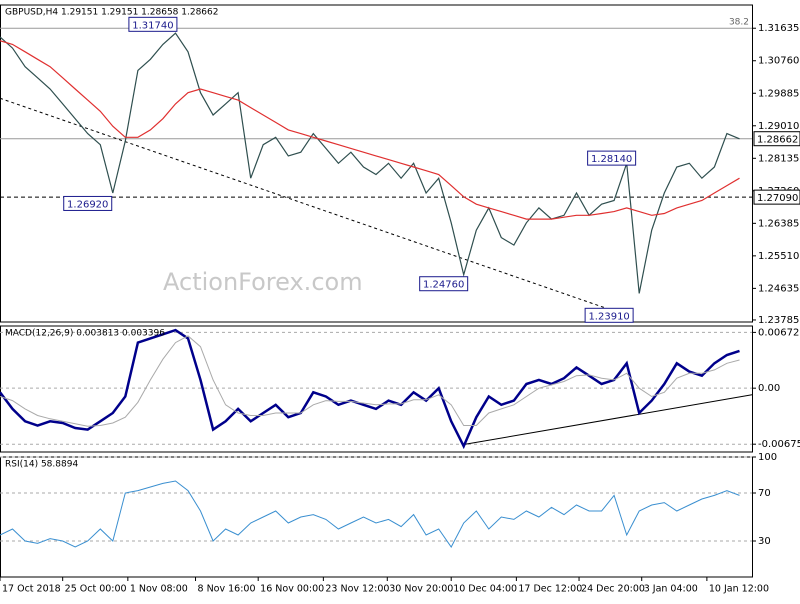 The width and height of the screenshot is (800, 604). I want to click on x-tick-label: 25 Oct 00:00, so click(96, 589).